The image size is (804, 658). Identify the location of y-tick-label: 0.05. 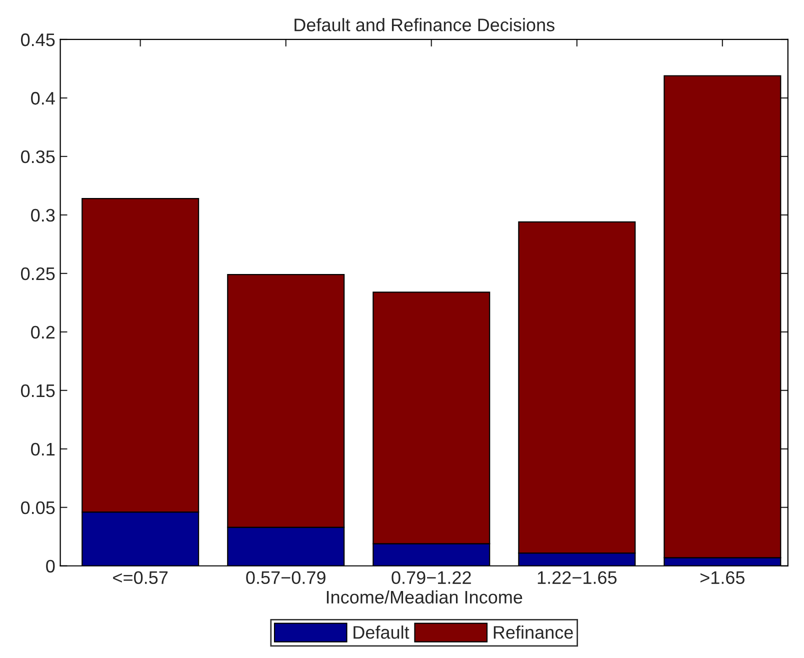
(38, 507).